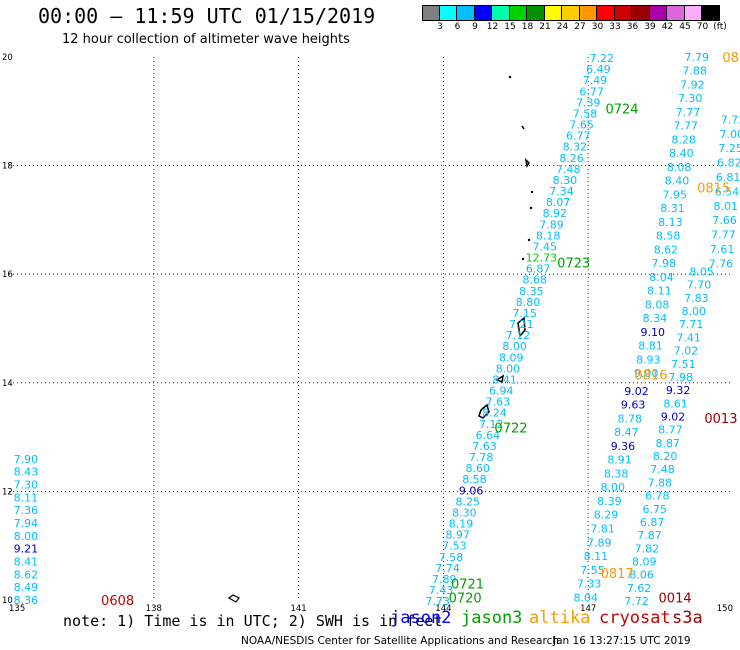 Image resolution: width=740 pixels, height=650 pixels. Describe the element at coordinates (692, 84) in the screenshot. I see `wave-height-value: 7.92` at that location.